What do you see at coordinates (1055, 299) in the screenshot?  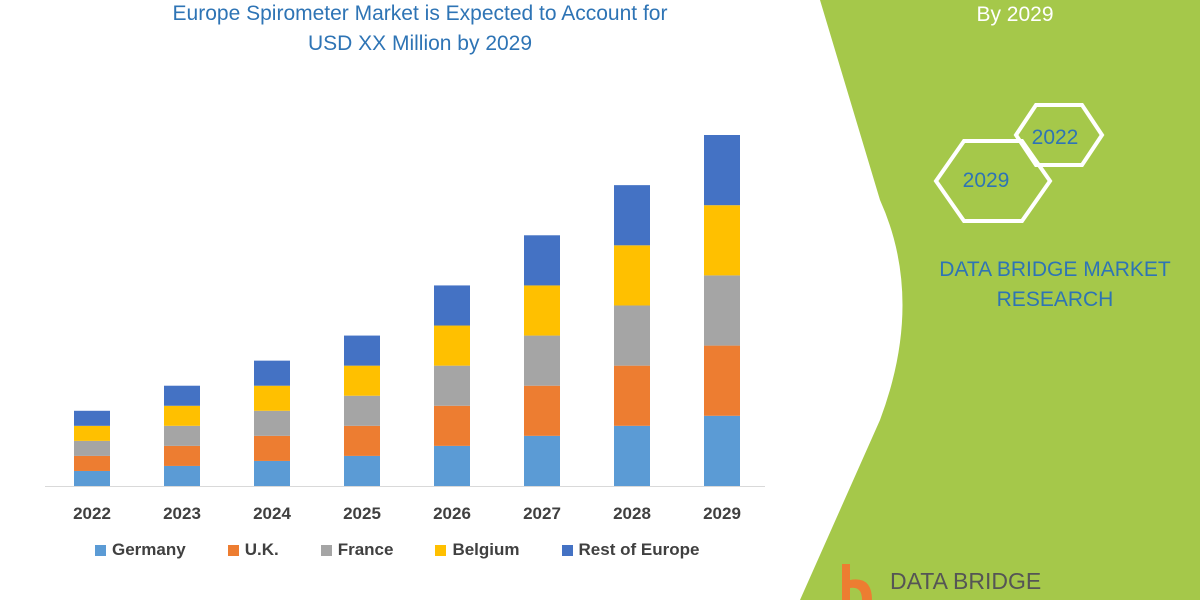 I see `brand-line2: RESEARCH` at bounding box center [1055, 299].